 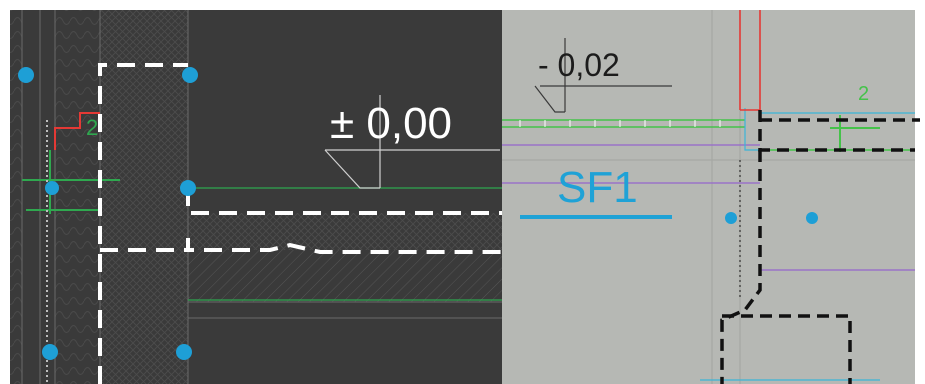 What do you see at coordinates (620, 123) in the screenshot?
I see `floor-ticks` at bounding box center [620, 123].